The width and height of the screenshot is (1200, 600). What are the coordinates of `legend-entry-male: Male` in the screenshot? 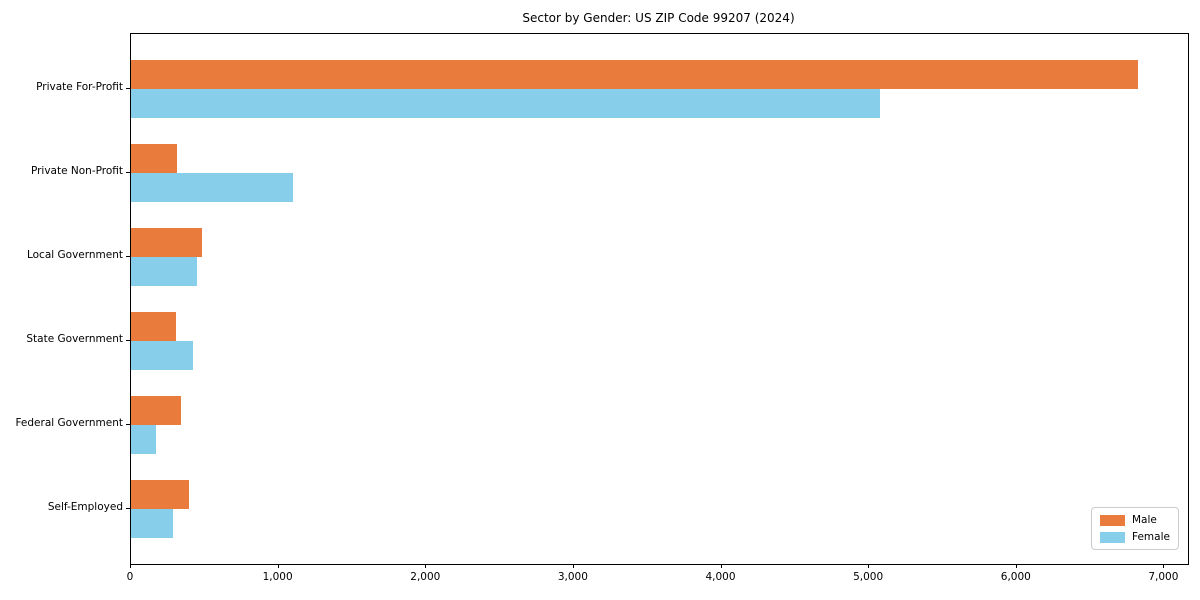 It's located at (1135, 520).